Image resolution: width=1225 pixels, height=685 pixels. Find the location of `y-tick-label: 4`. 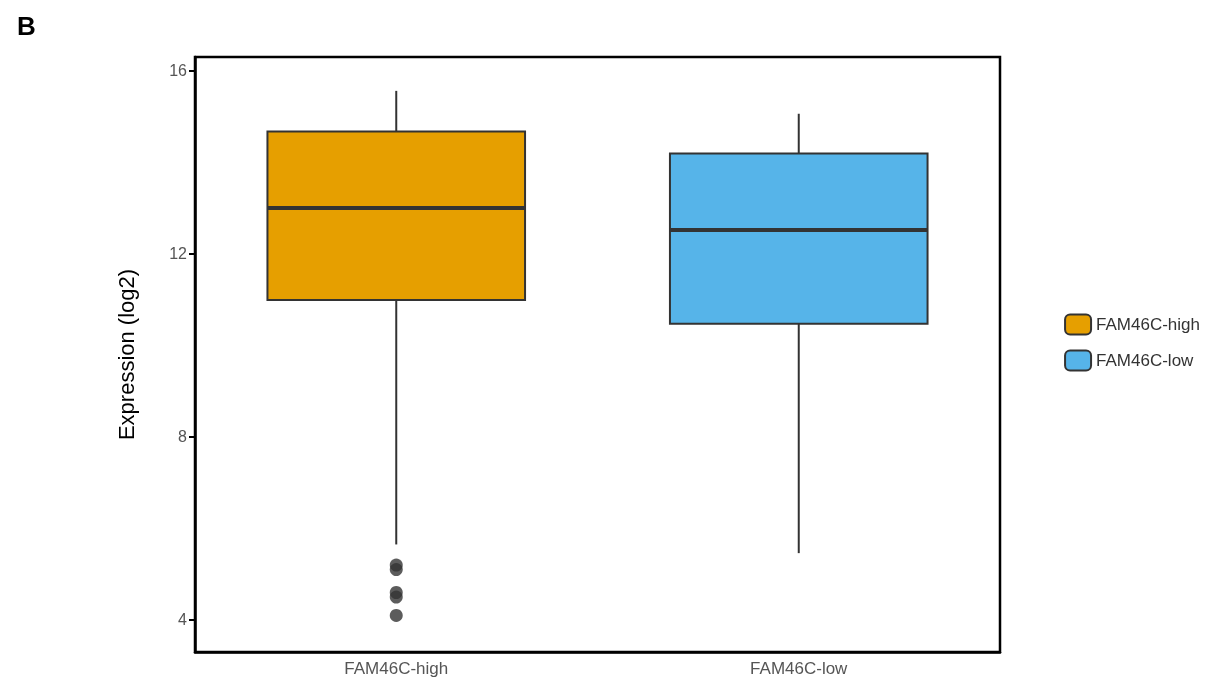

y-tick-label: 4 is located at coordinates (183, 620).